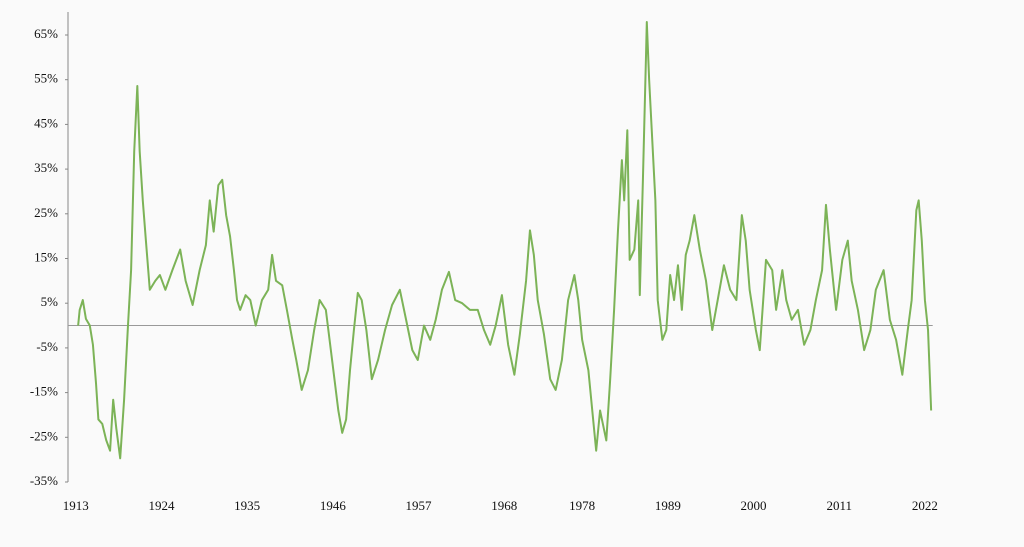 The image size is (1024, 547). I want to click on y-tick-label: -15%, so click(44, 391).